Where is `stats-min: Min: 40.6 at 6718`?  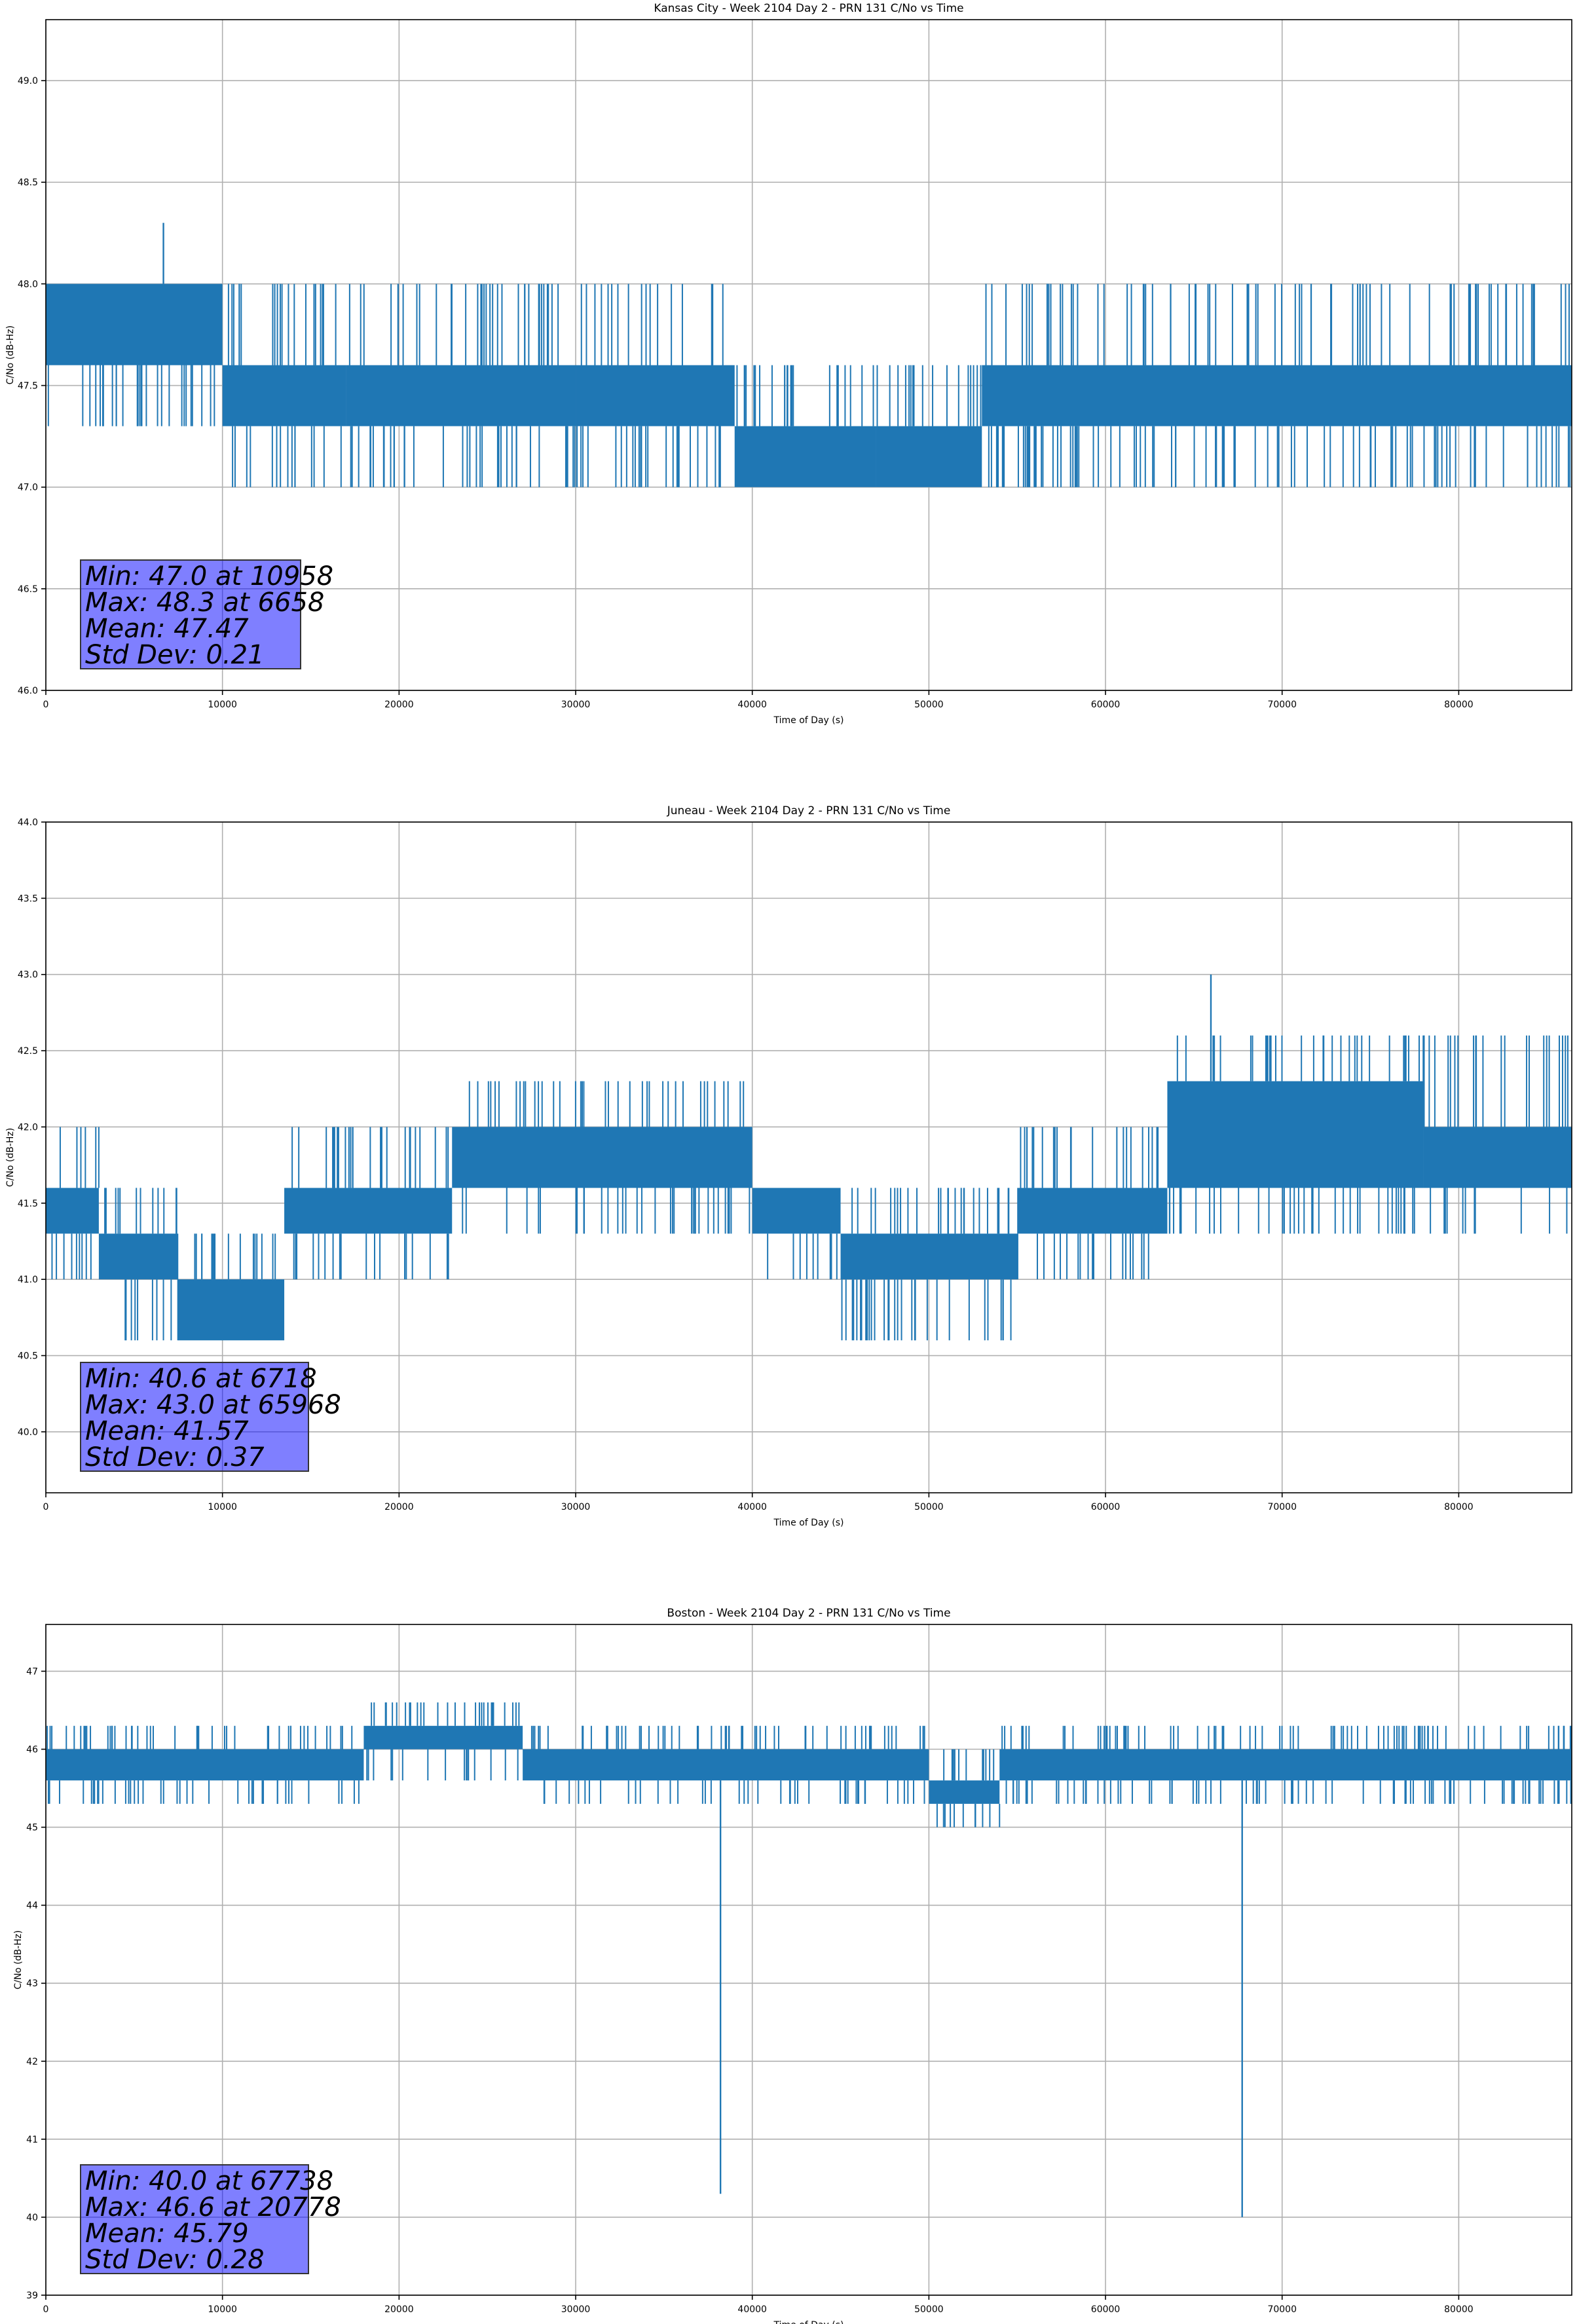
stats-min: Min: 40.6 at 6718 is located at coordinates (201, 1379).